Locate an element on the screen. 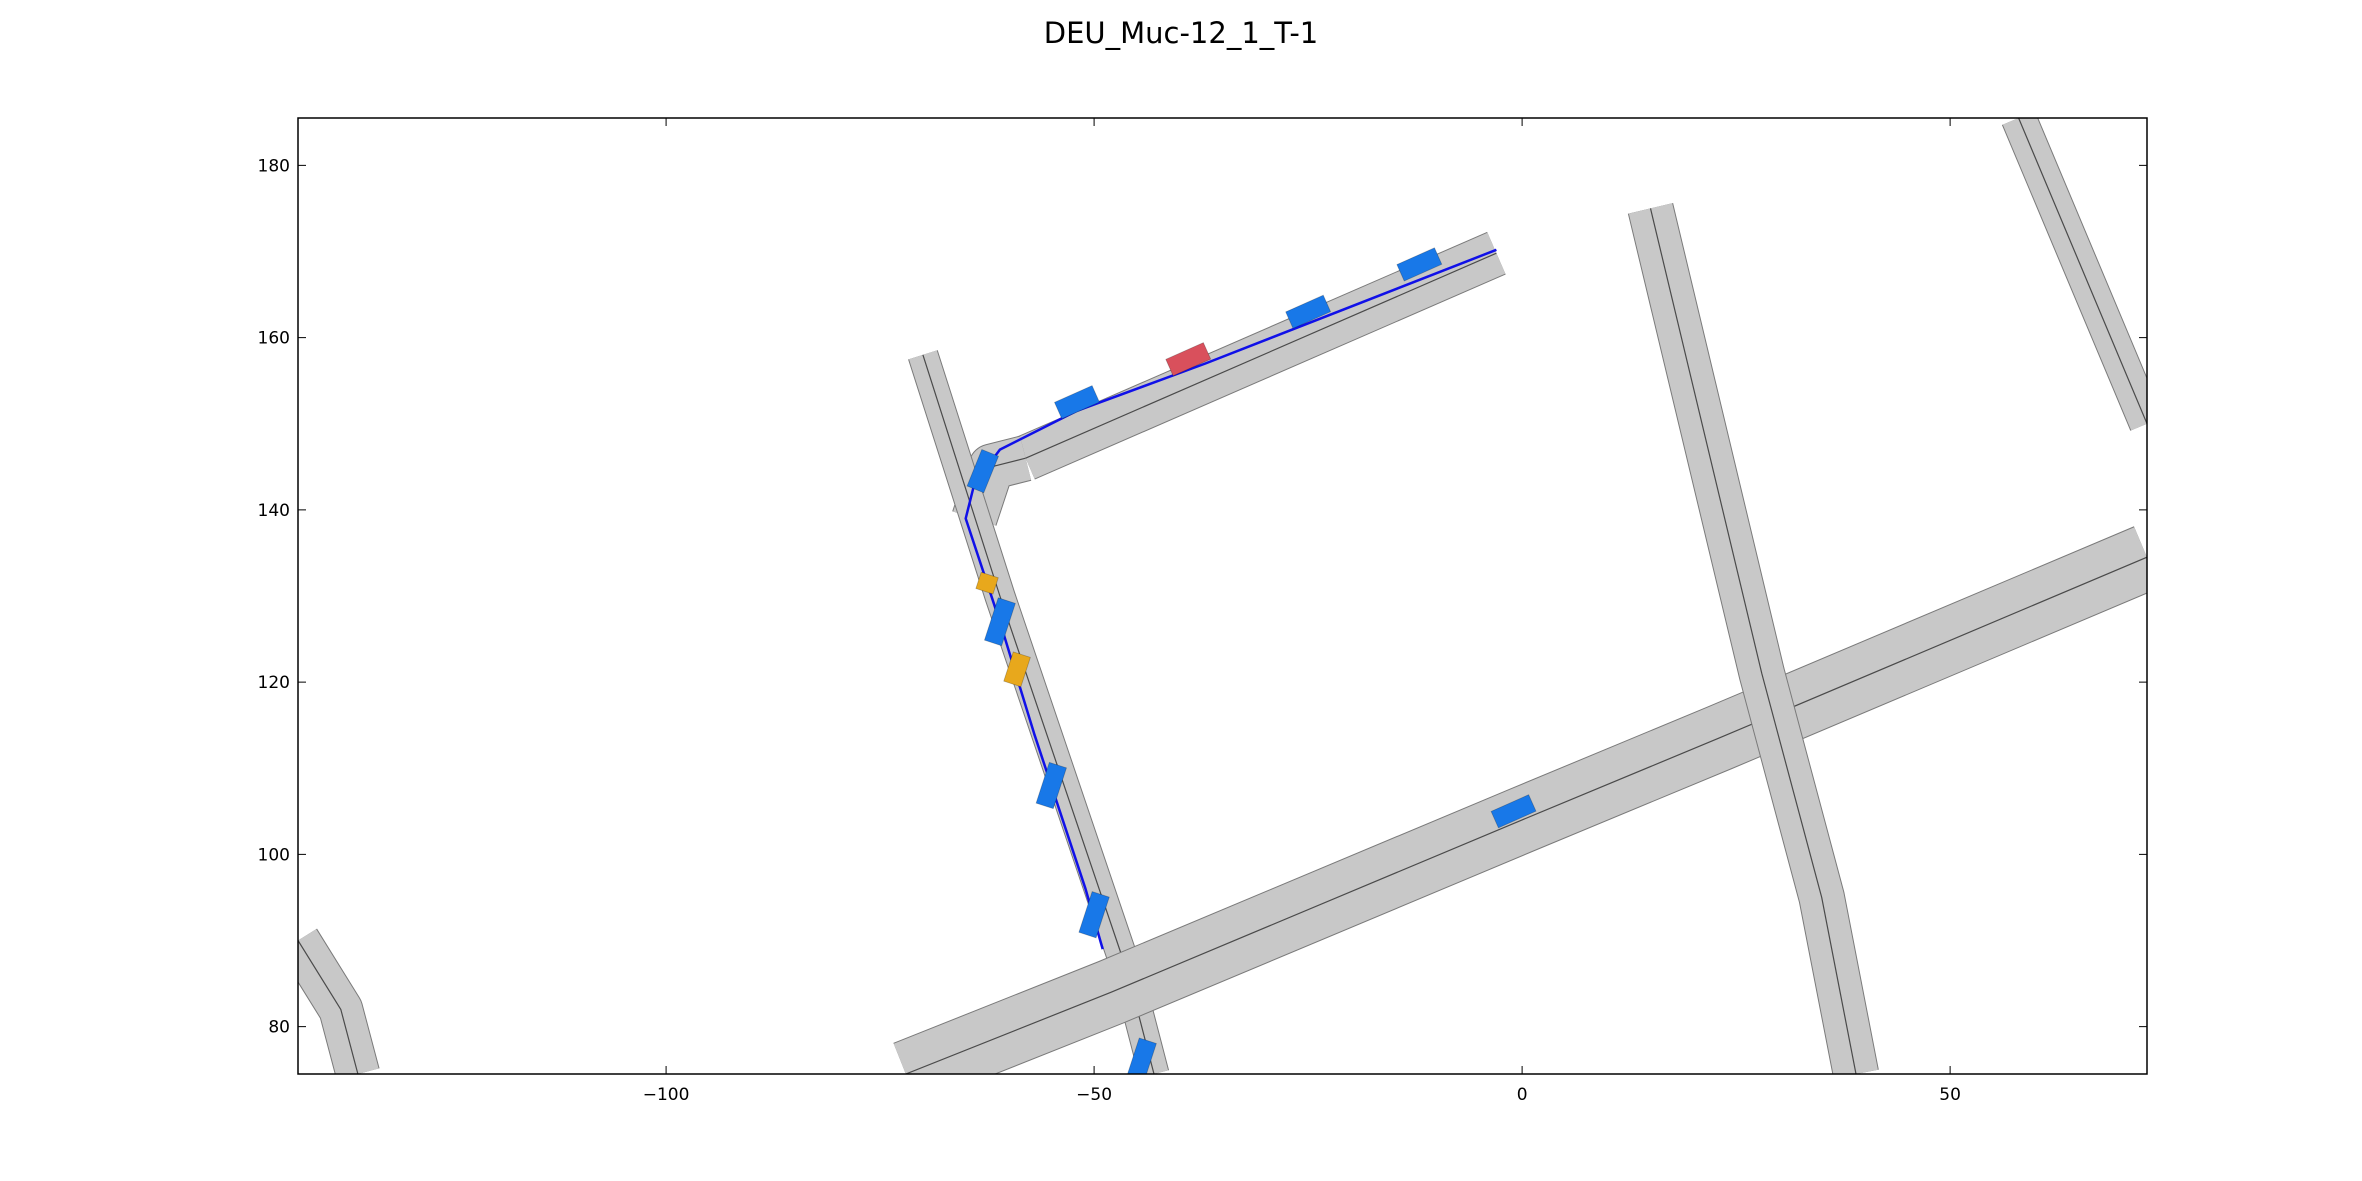 Image resolution: width=2362 pixels, height=1181 pixels. y-tick-label: 140 is located at coordinates (274, 511).